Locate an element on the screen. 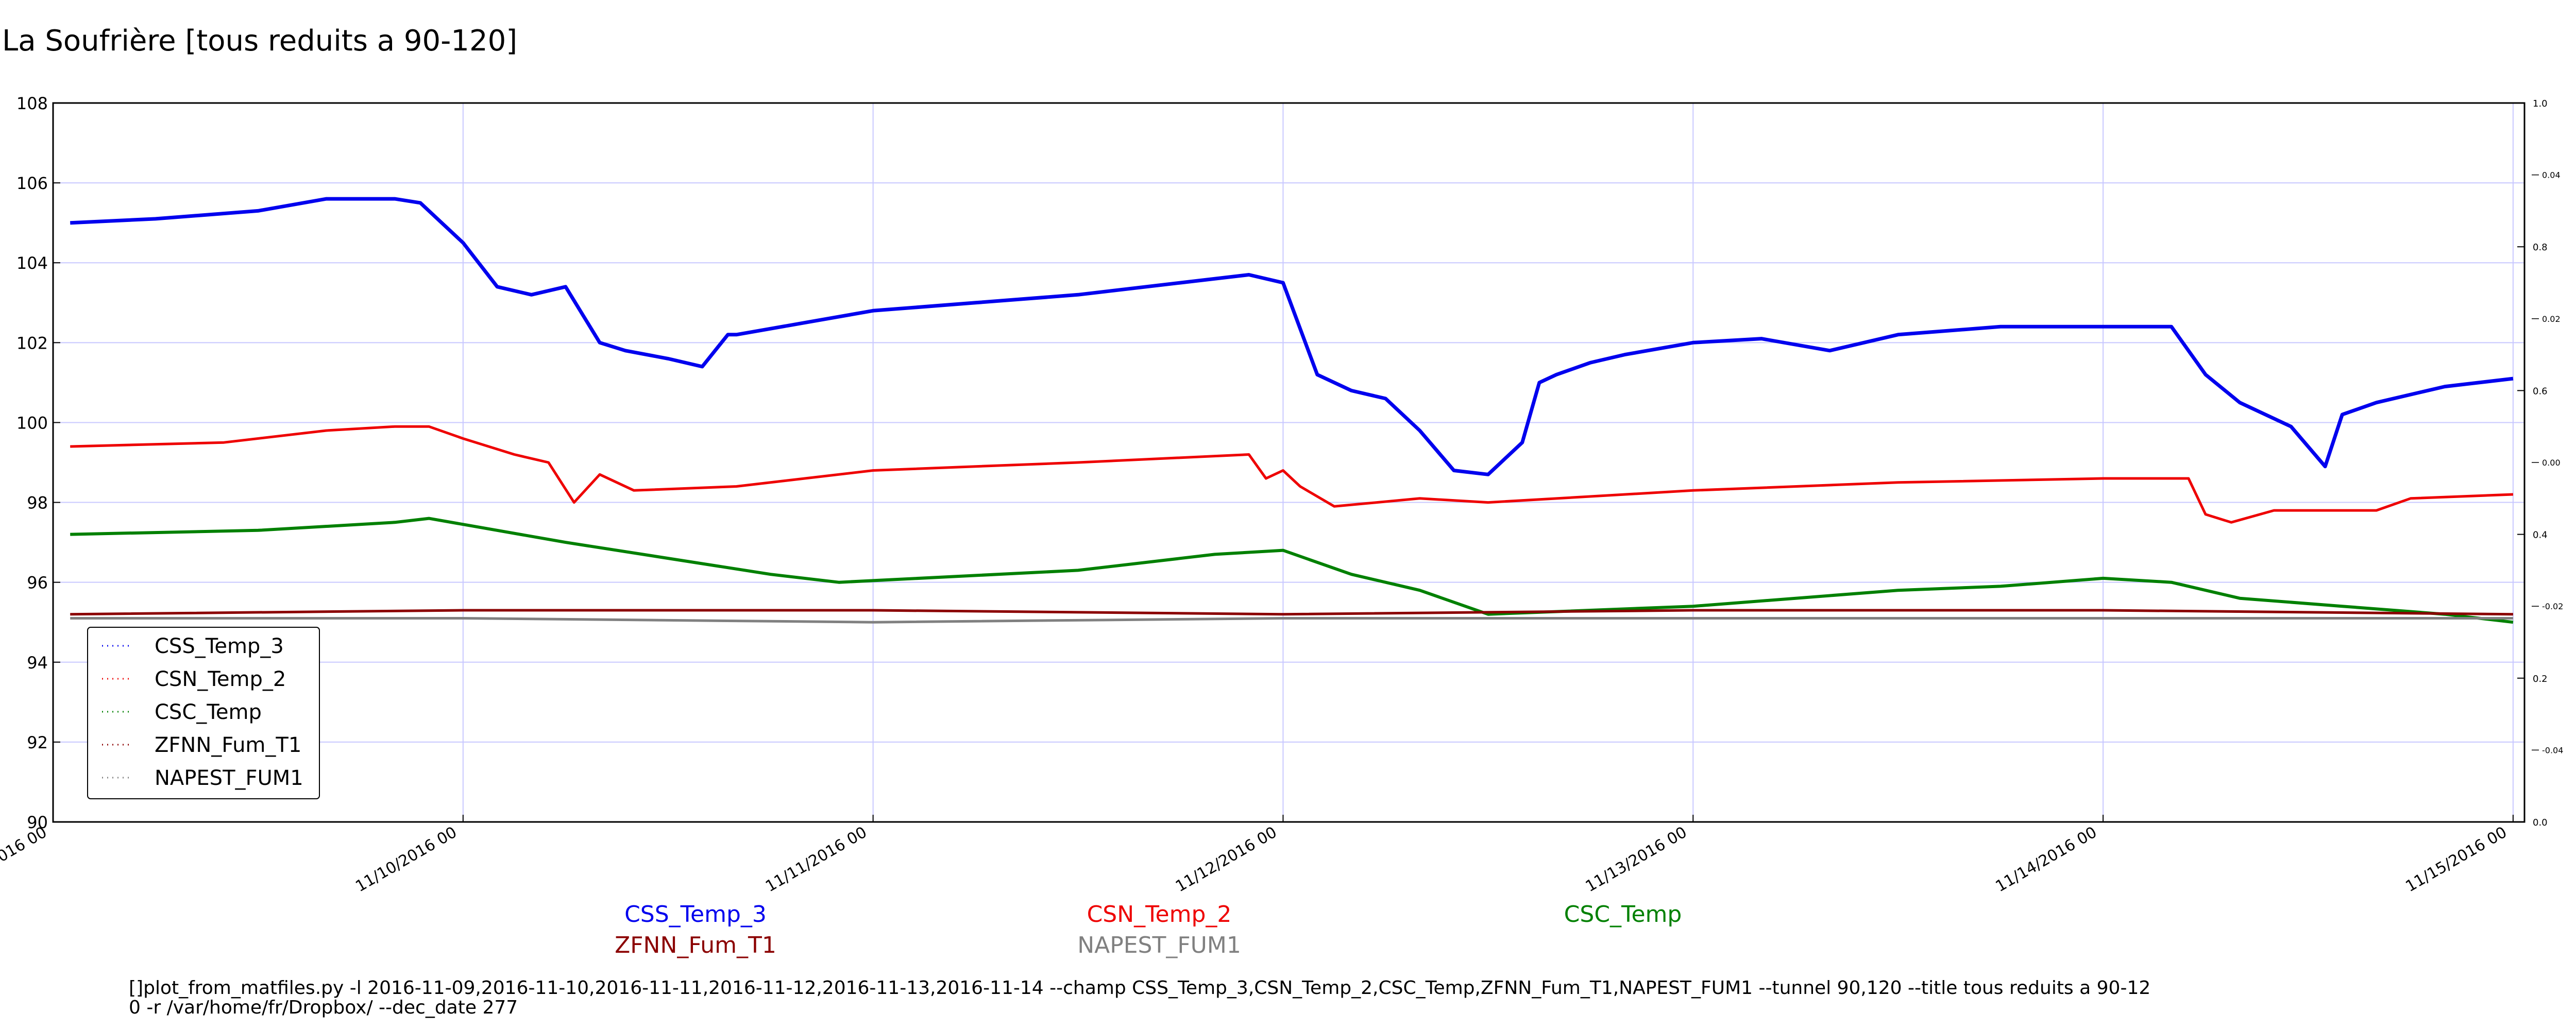  y-tick-label-right: 1.0 is located at coordinates (2540, 103).